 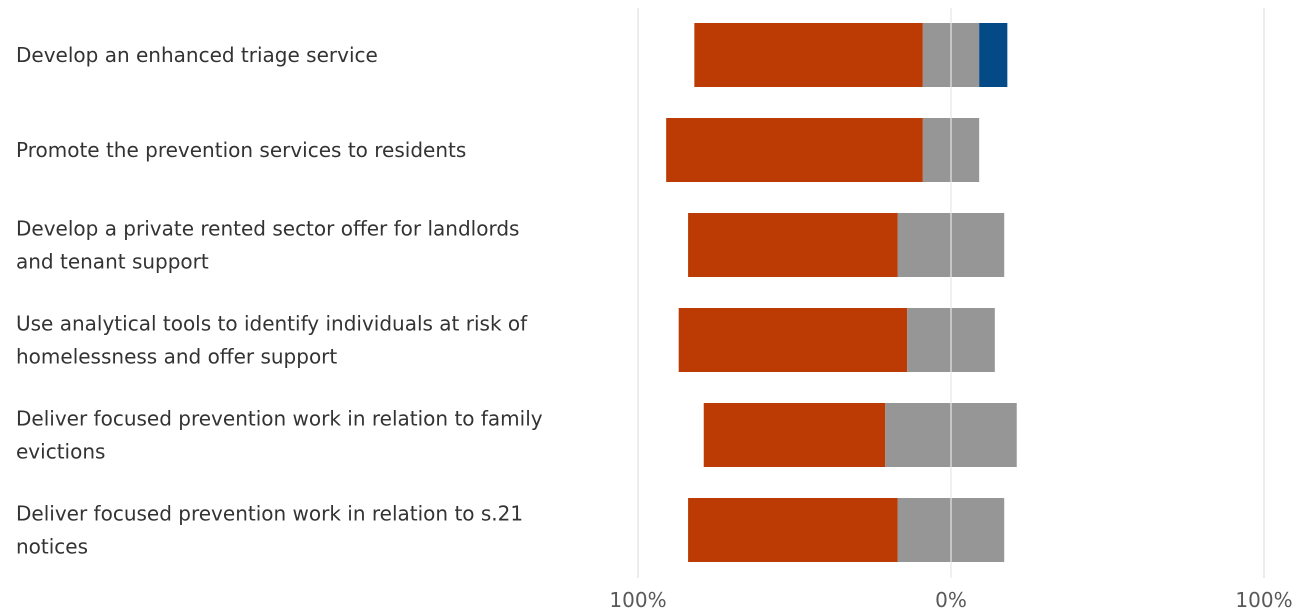 What do you see at coordinates (197, 55) in the screenshot?
I see `category-label: Develop an enhanced triage service` at bounding box center [197, 55].